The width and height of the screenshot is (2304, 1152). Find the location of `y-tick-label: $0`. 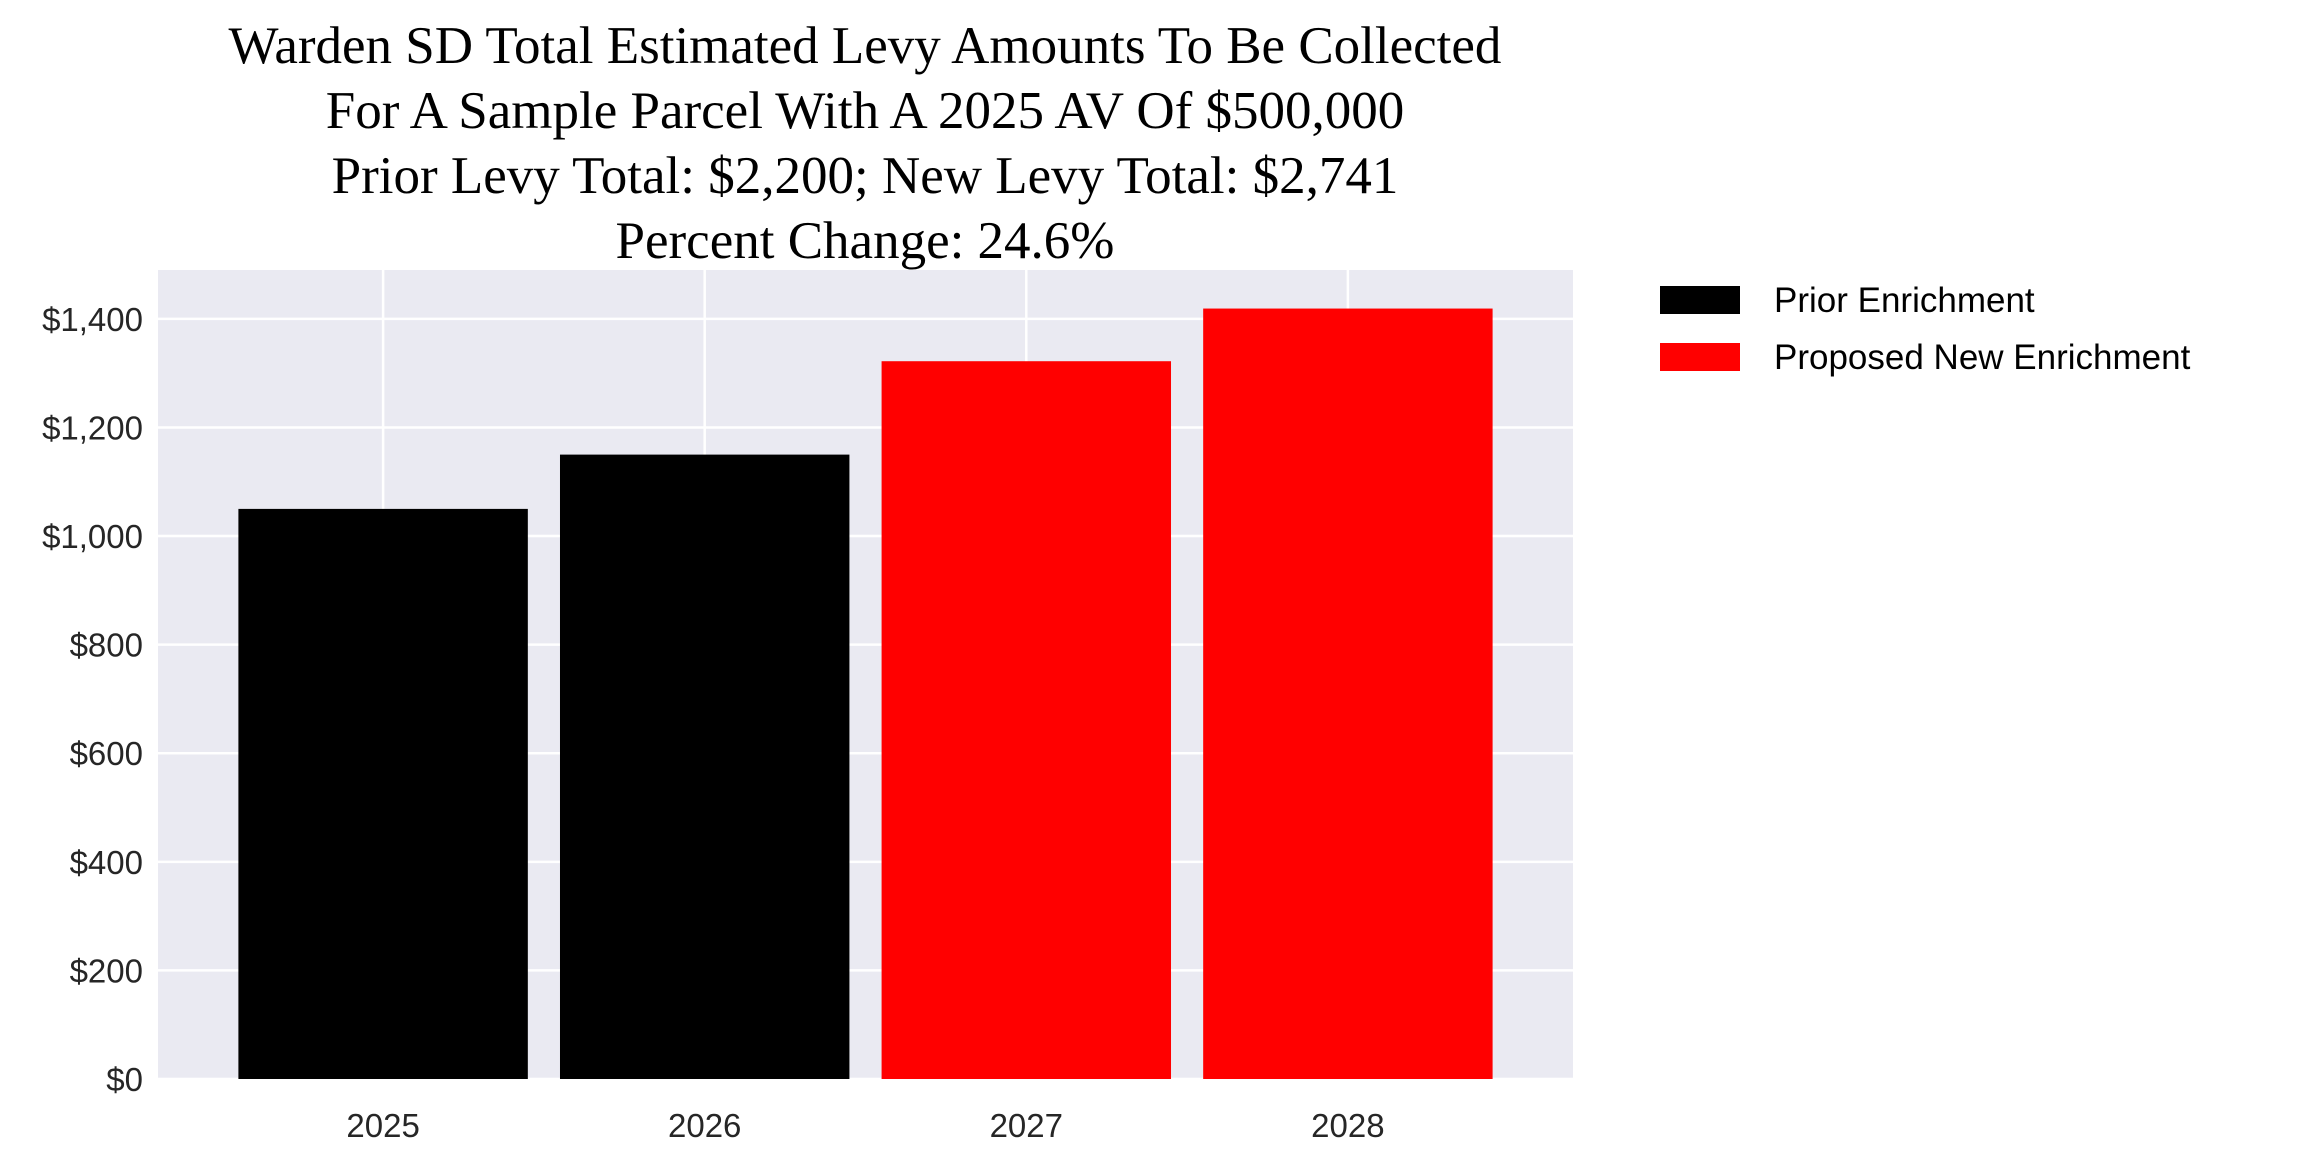

y-tick-label: $0 is located at coordinates (124, 1079).